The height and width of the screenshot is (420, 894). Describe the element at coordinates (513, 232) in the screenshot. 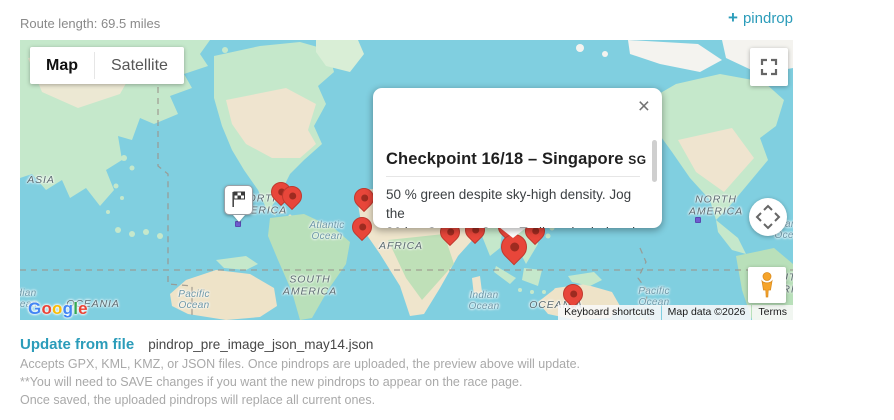

I see `popup-pointer` at that location.